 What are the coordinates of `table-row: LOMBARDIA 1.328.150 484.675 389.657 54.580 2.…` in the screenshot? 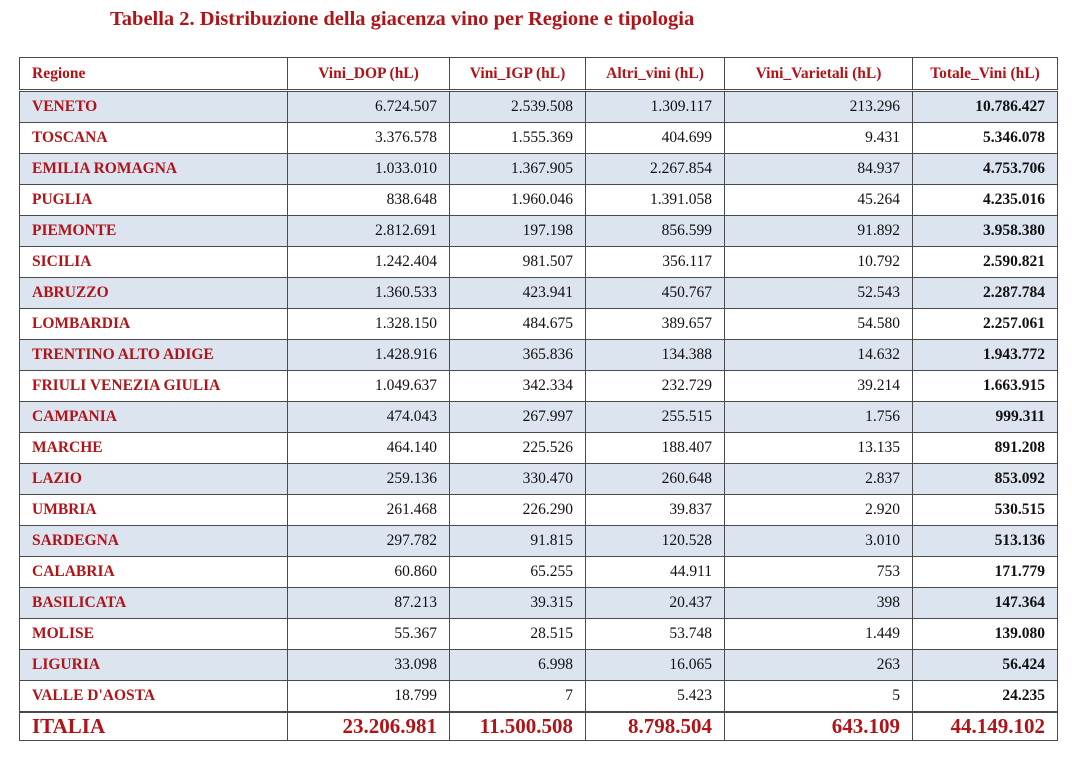 It's located at (538, 324).